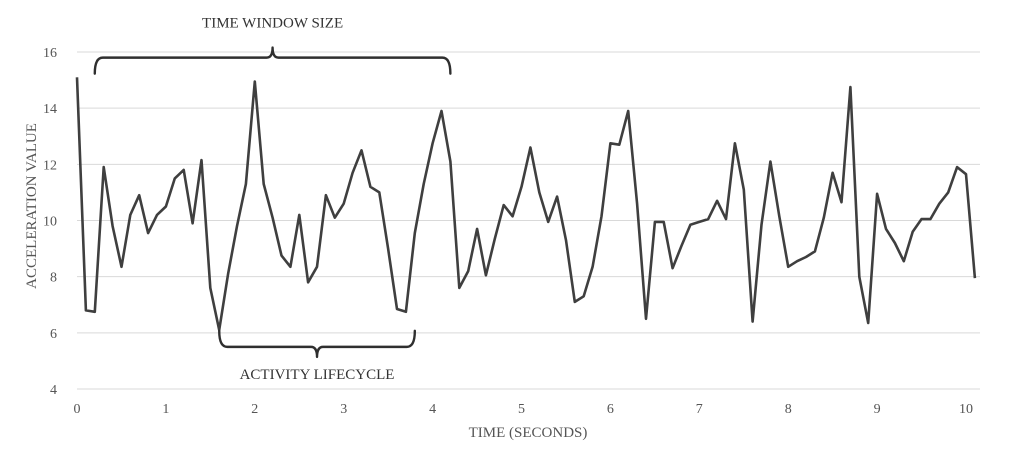  I want to click on y-tick-label: 10, so click(50, 222).